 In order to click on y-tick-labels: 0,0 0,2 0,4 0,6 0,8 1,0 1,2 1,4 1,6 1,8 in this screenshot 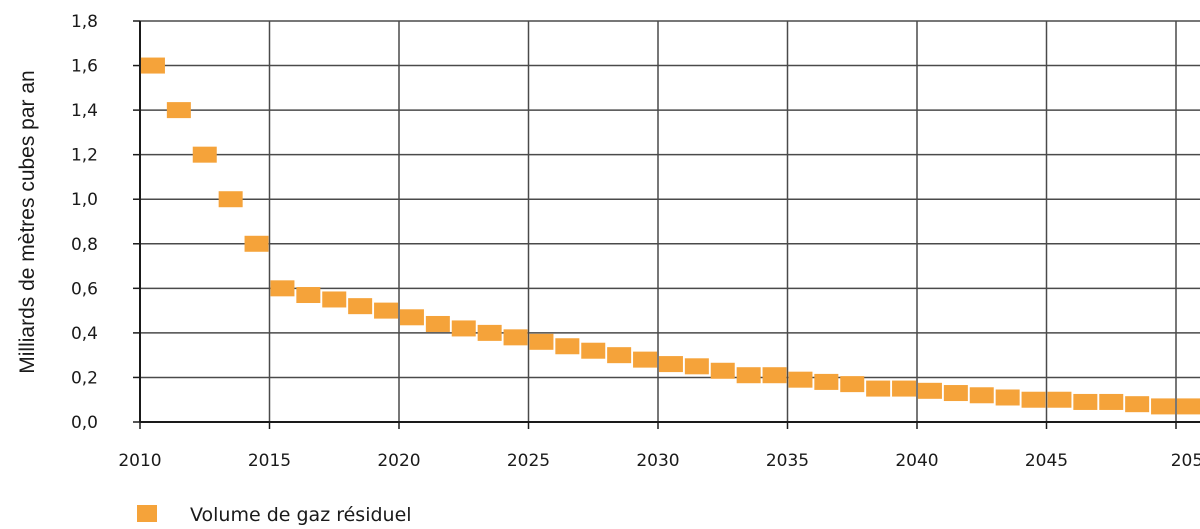, I will do `click(84, 222)`.